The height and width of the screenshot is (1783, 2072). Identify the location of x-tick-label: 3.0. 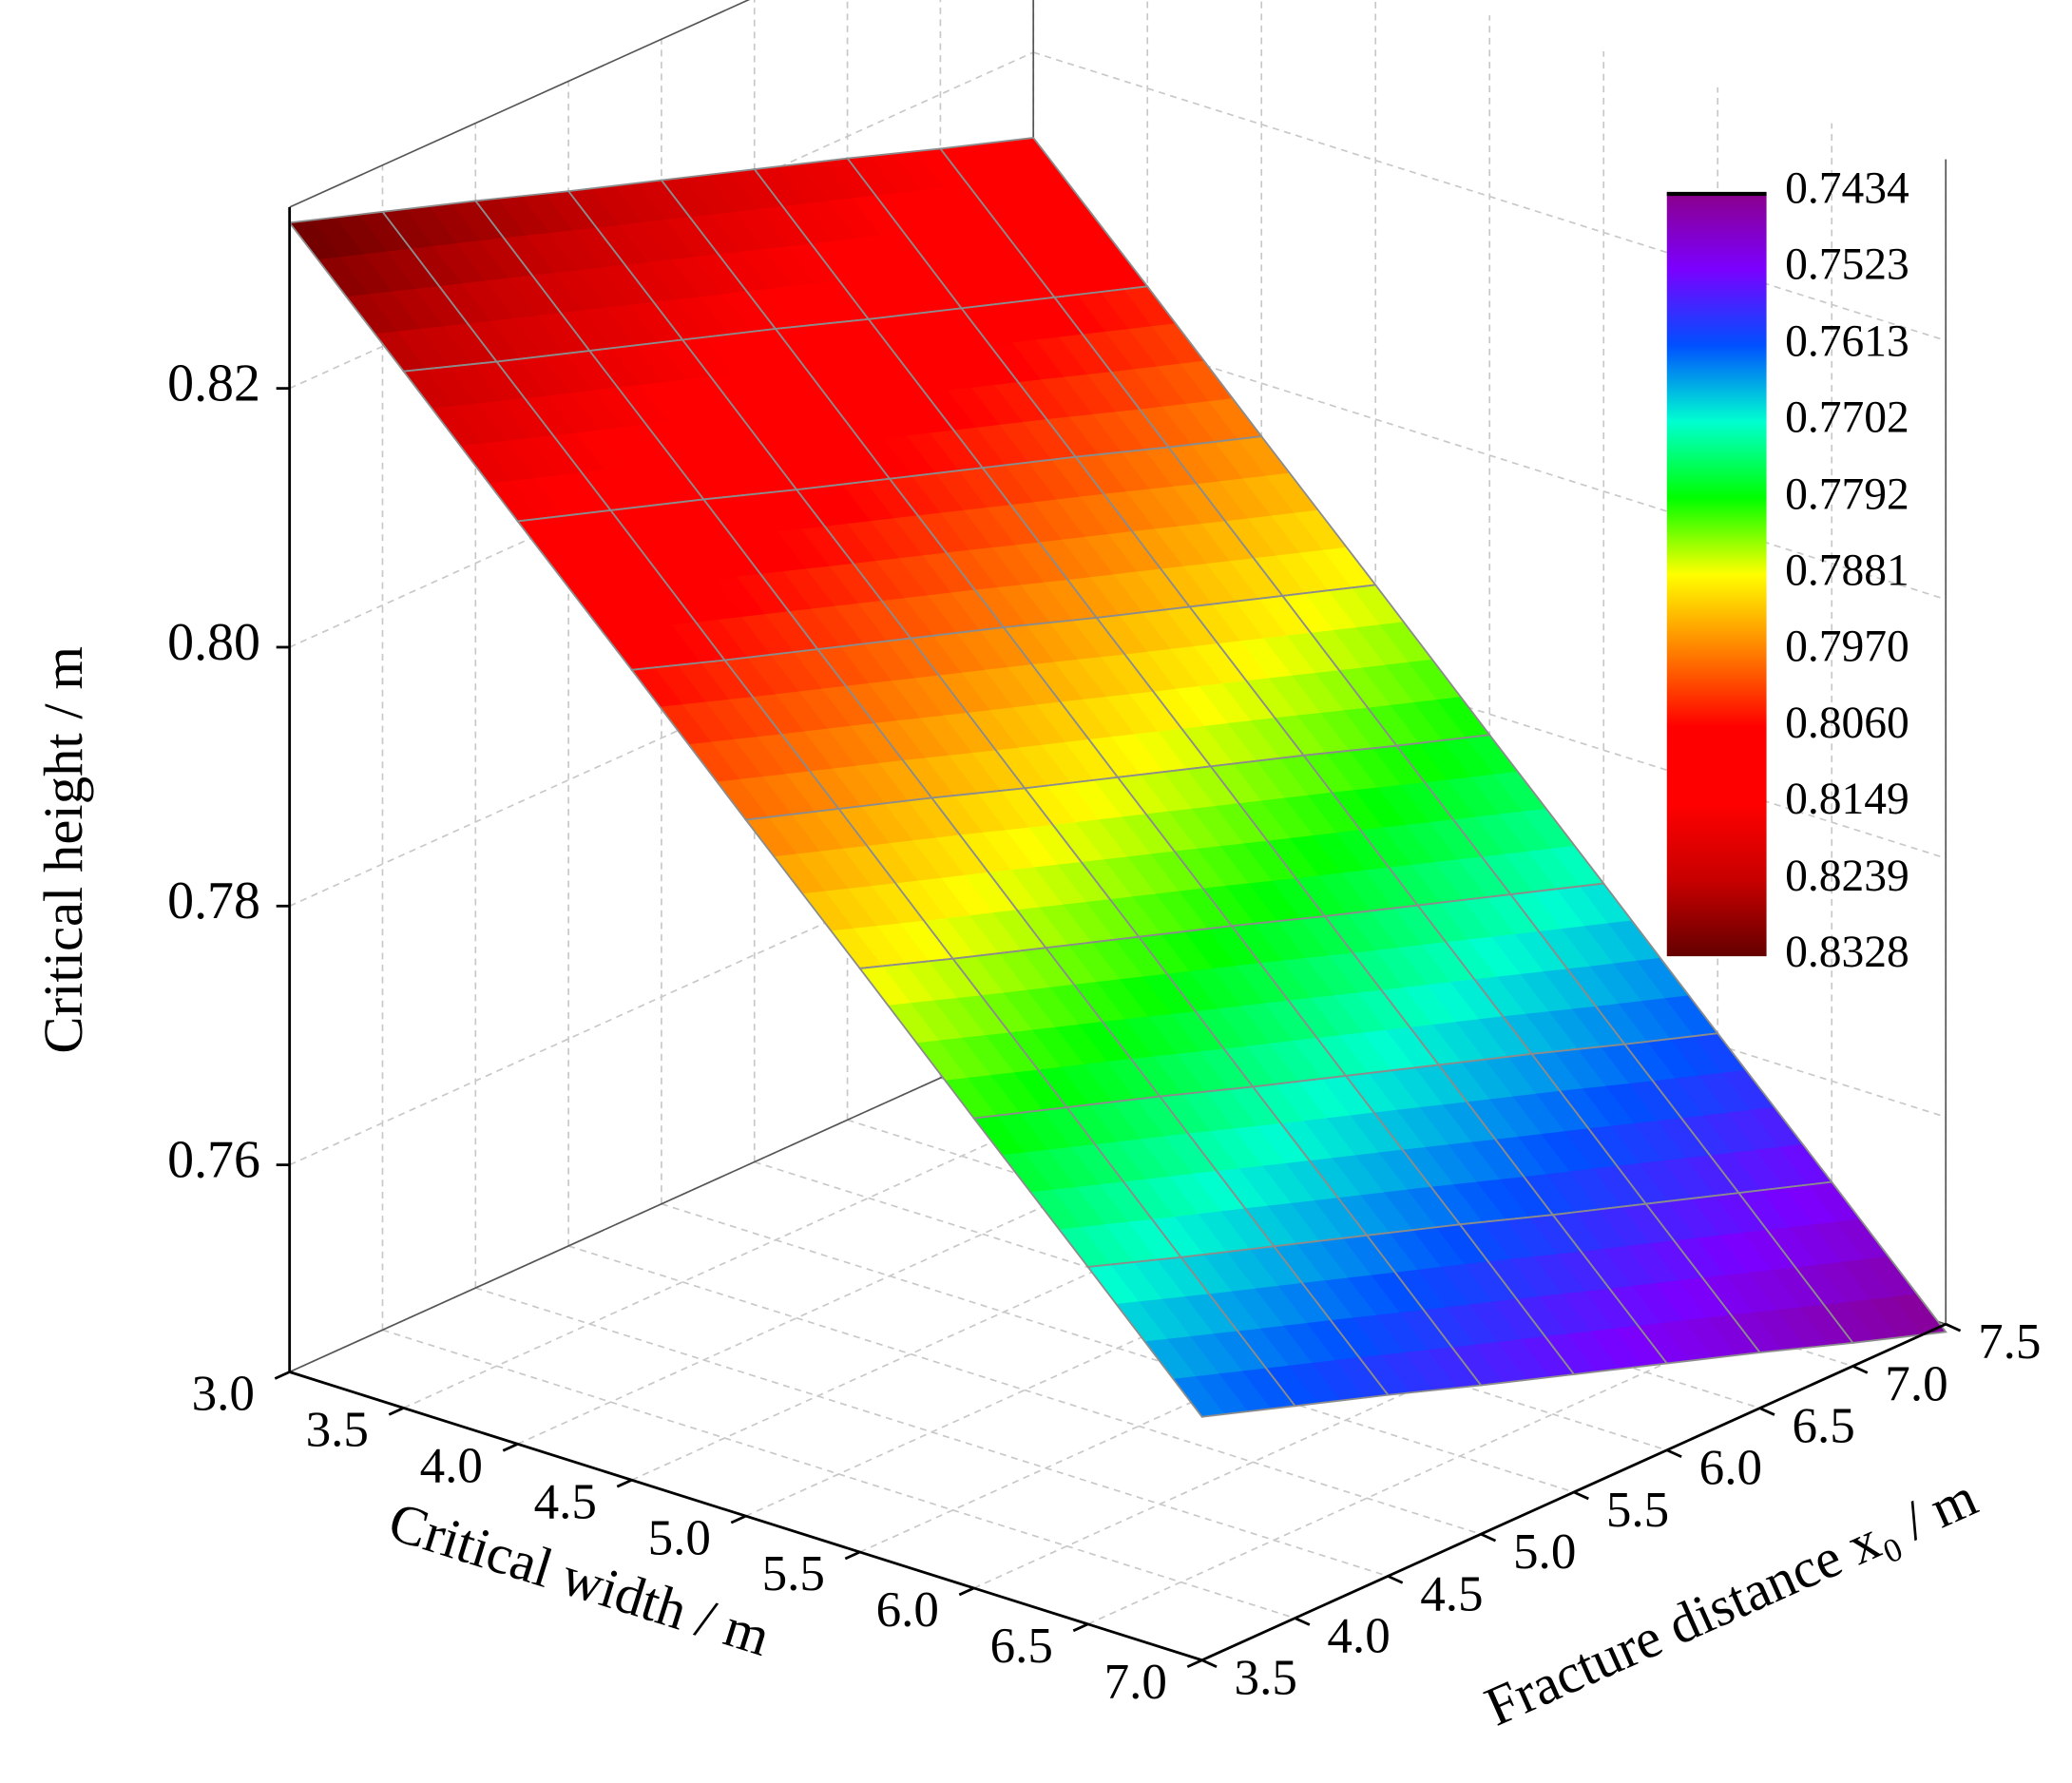
(224, 1395).